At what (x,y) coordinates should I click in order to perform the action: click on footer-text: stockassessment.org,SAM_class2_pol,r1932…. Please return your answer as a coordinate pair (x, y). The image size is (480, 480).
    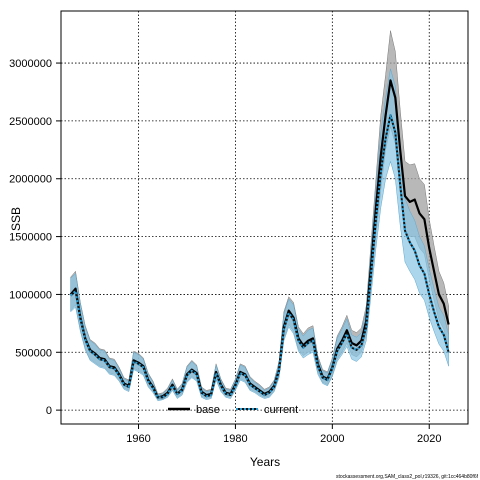
    Looking at the image, I should click on (407, 477).